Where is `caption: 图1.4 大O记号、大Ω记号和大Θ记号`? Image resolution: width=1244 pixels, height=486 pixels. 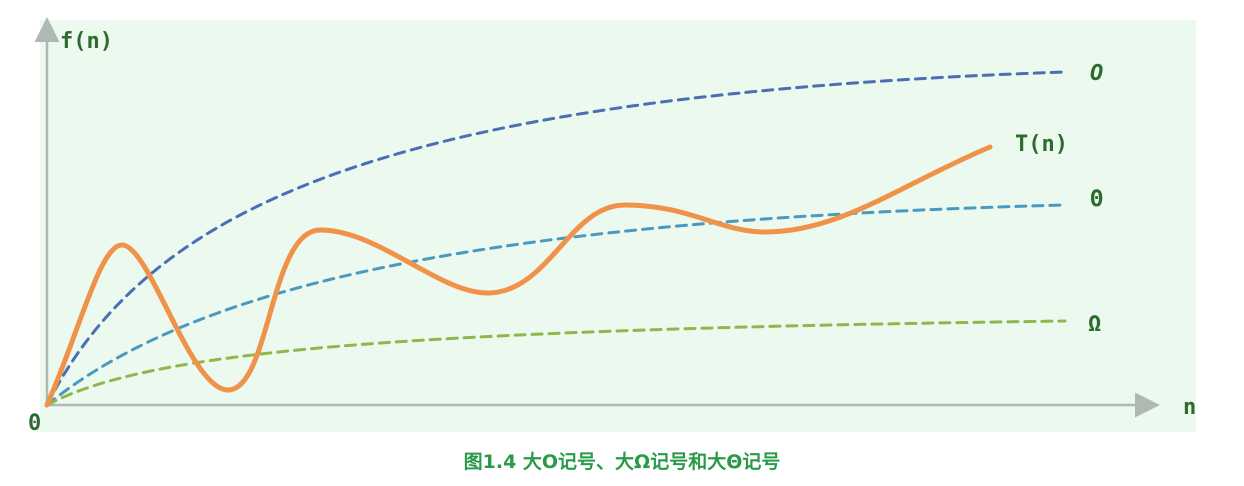
caption: 图1.4 大O记号、大Ω记号和大Θ记号 is located at coordinates (622, 461).